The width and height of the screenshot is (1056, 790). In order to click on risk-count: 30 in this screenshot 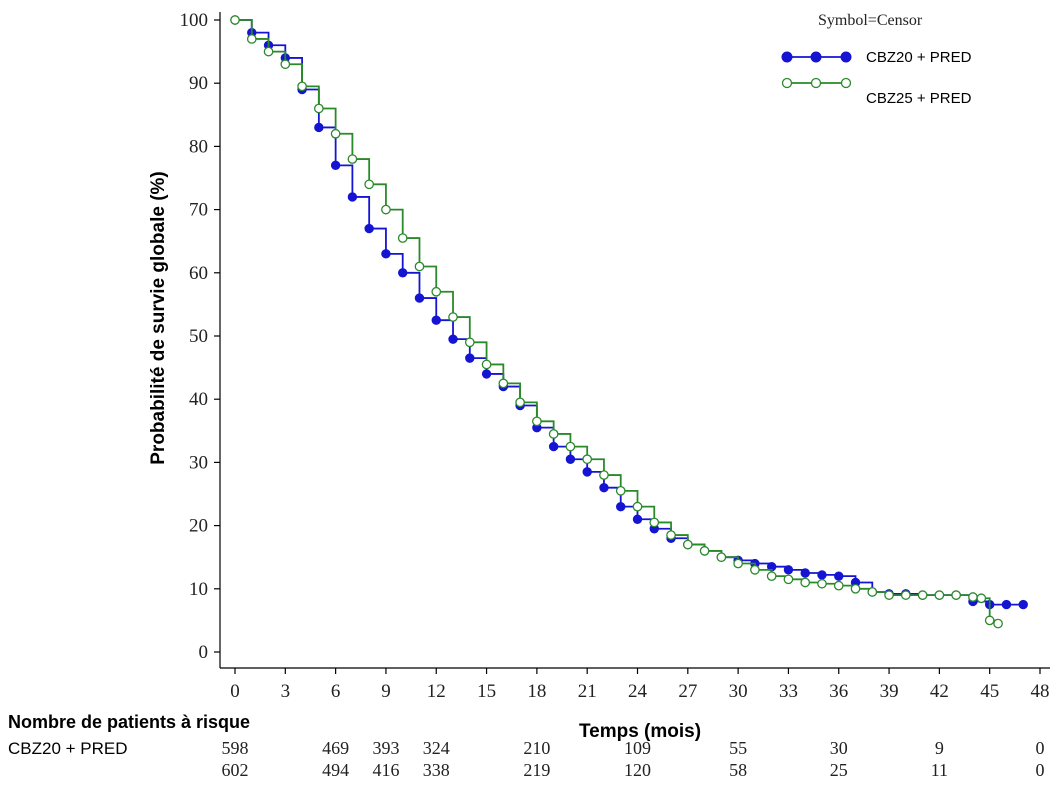, I will do `click(839, 748)`.